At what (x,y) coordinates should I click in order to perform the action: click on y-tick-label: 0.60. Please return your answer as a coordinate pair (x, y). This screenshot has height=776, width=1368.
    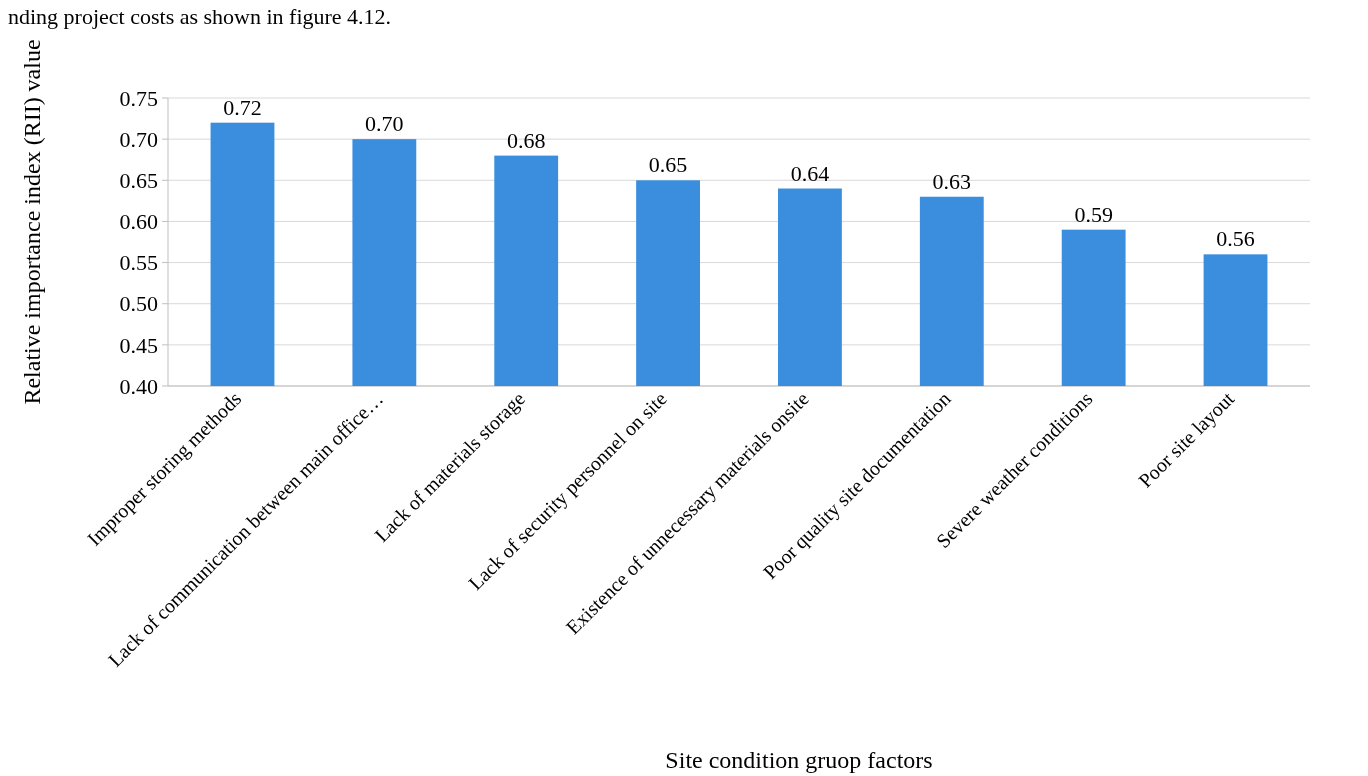
    Looking at the image, I should click on (138, 222).